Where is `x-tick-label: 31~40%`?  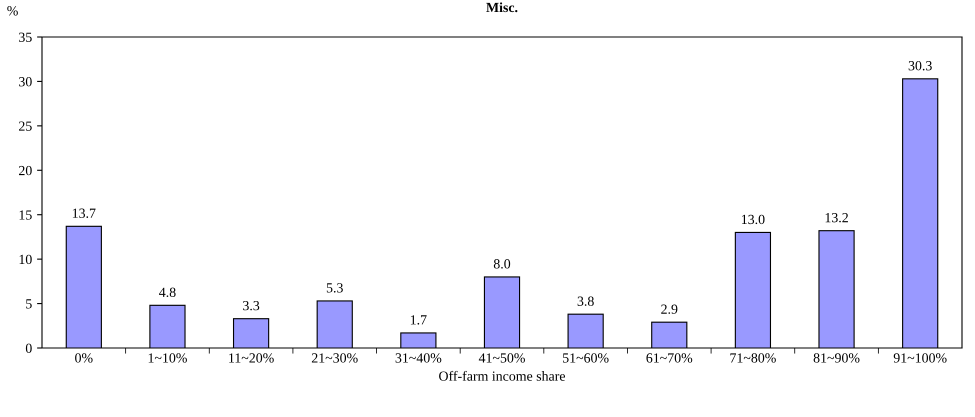 x-tick-label: 31~40% is located at coordinates (419, 358).